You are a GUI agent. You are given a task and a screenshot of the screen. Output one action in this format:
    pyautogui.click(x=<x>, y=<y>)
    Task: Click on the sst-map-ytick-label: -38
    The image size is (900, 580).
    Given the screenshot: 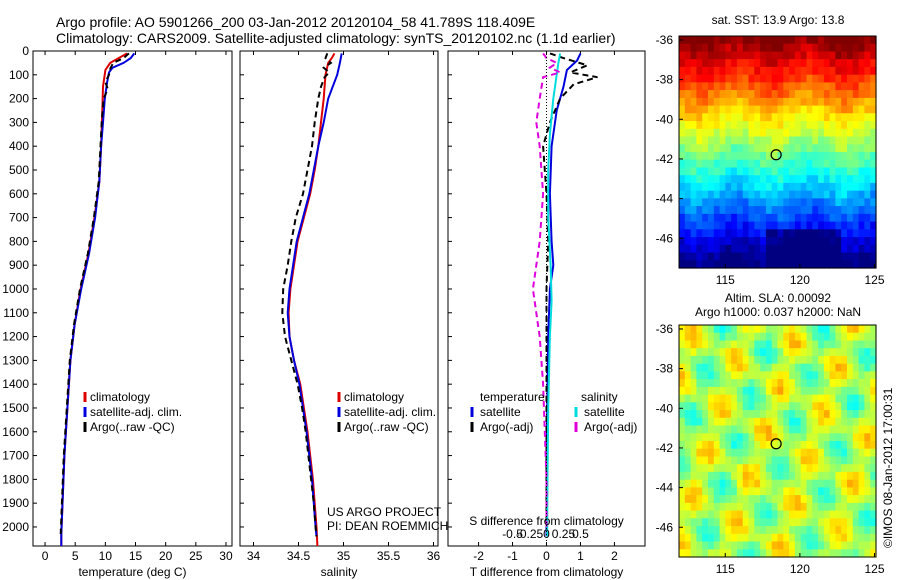 What is the action you would take?
    pyautogui.click(x=665, y=80)
    